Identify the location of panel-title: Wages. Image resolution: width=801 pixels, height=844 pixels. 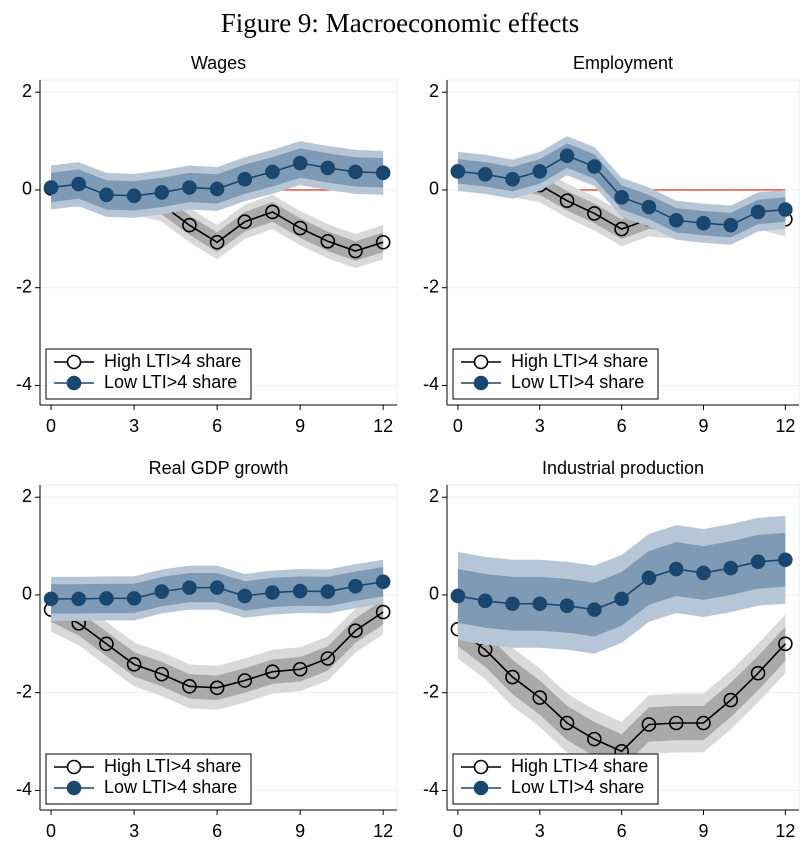
(218, 63).